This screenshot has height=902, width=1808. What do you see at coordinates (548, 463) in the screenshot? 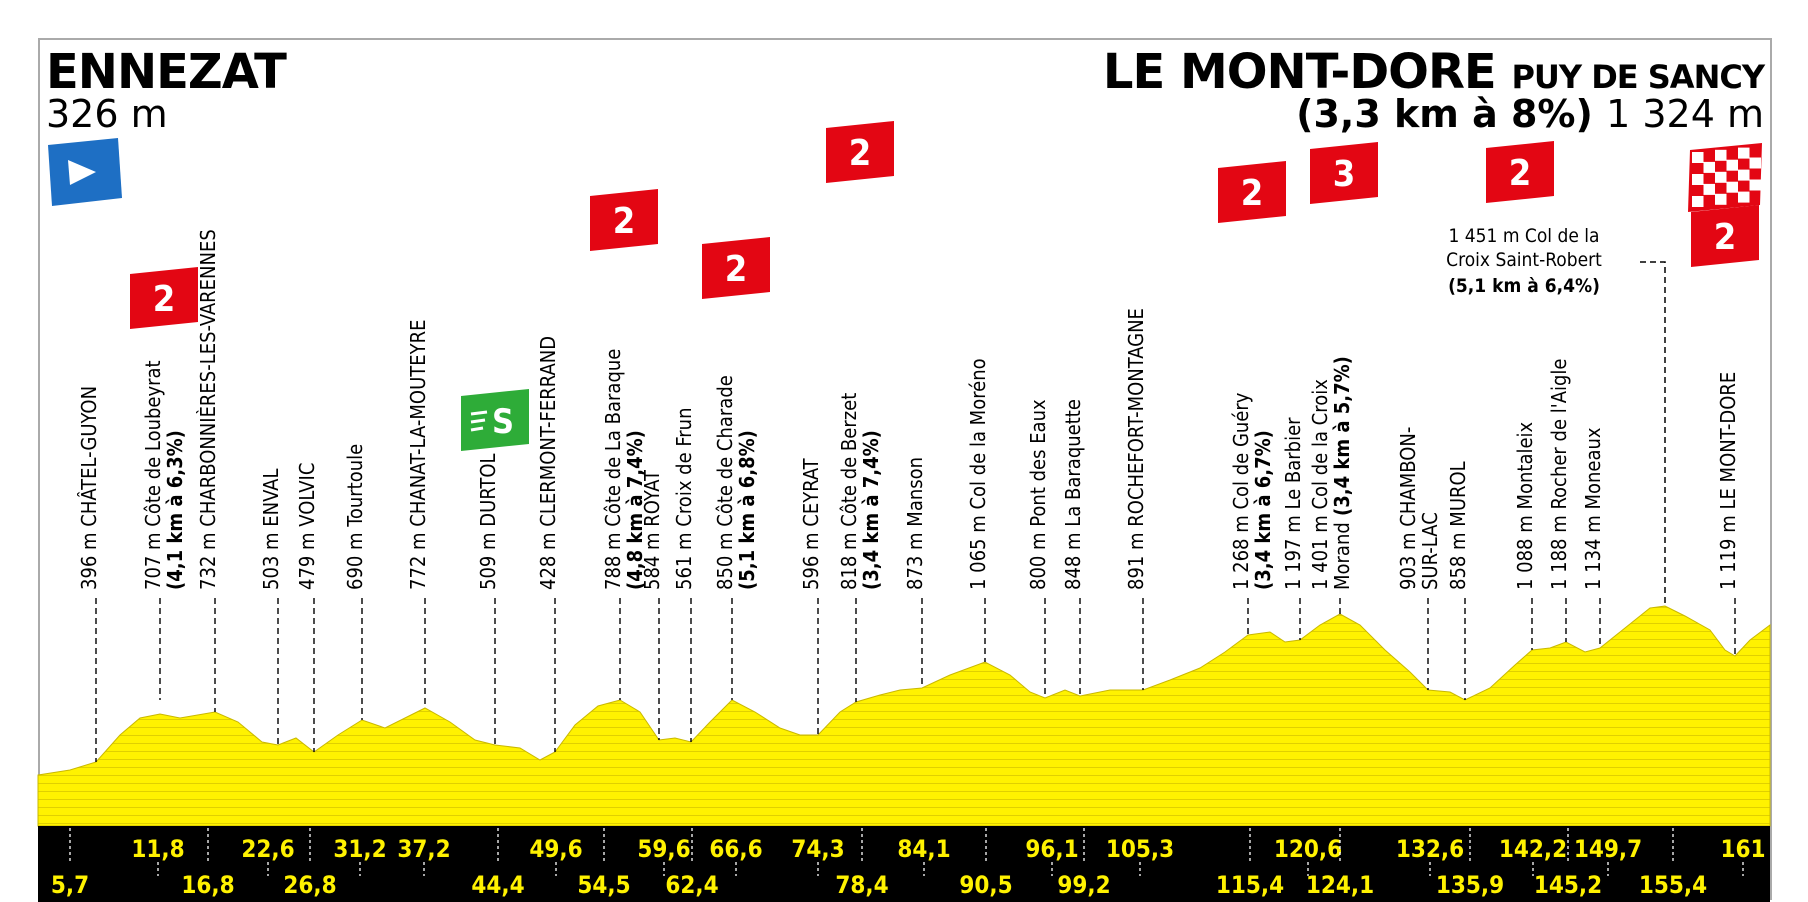
I see `waypoint-name: 428 m CLERMONT-FERRAND` at bounding box center [548, 463].